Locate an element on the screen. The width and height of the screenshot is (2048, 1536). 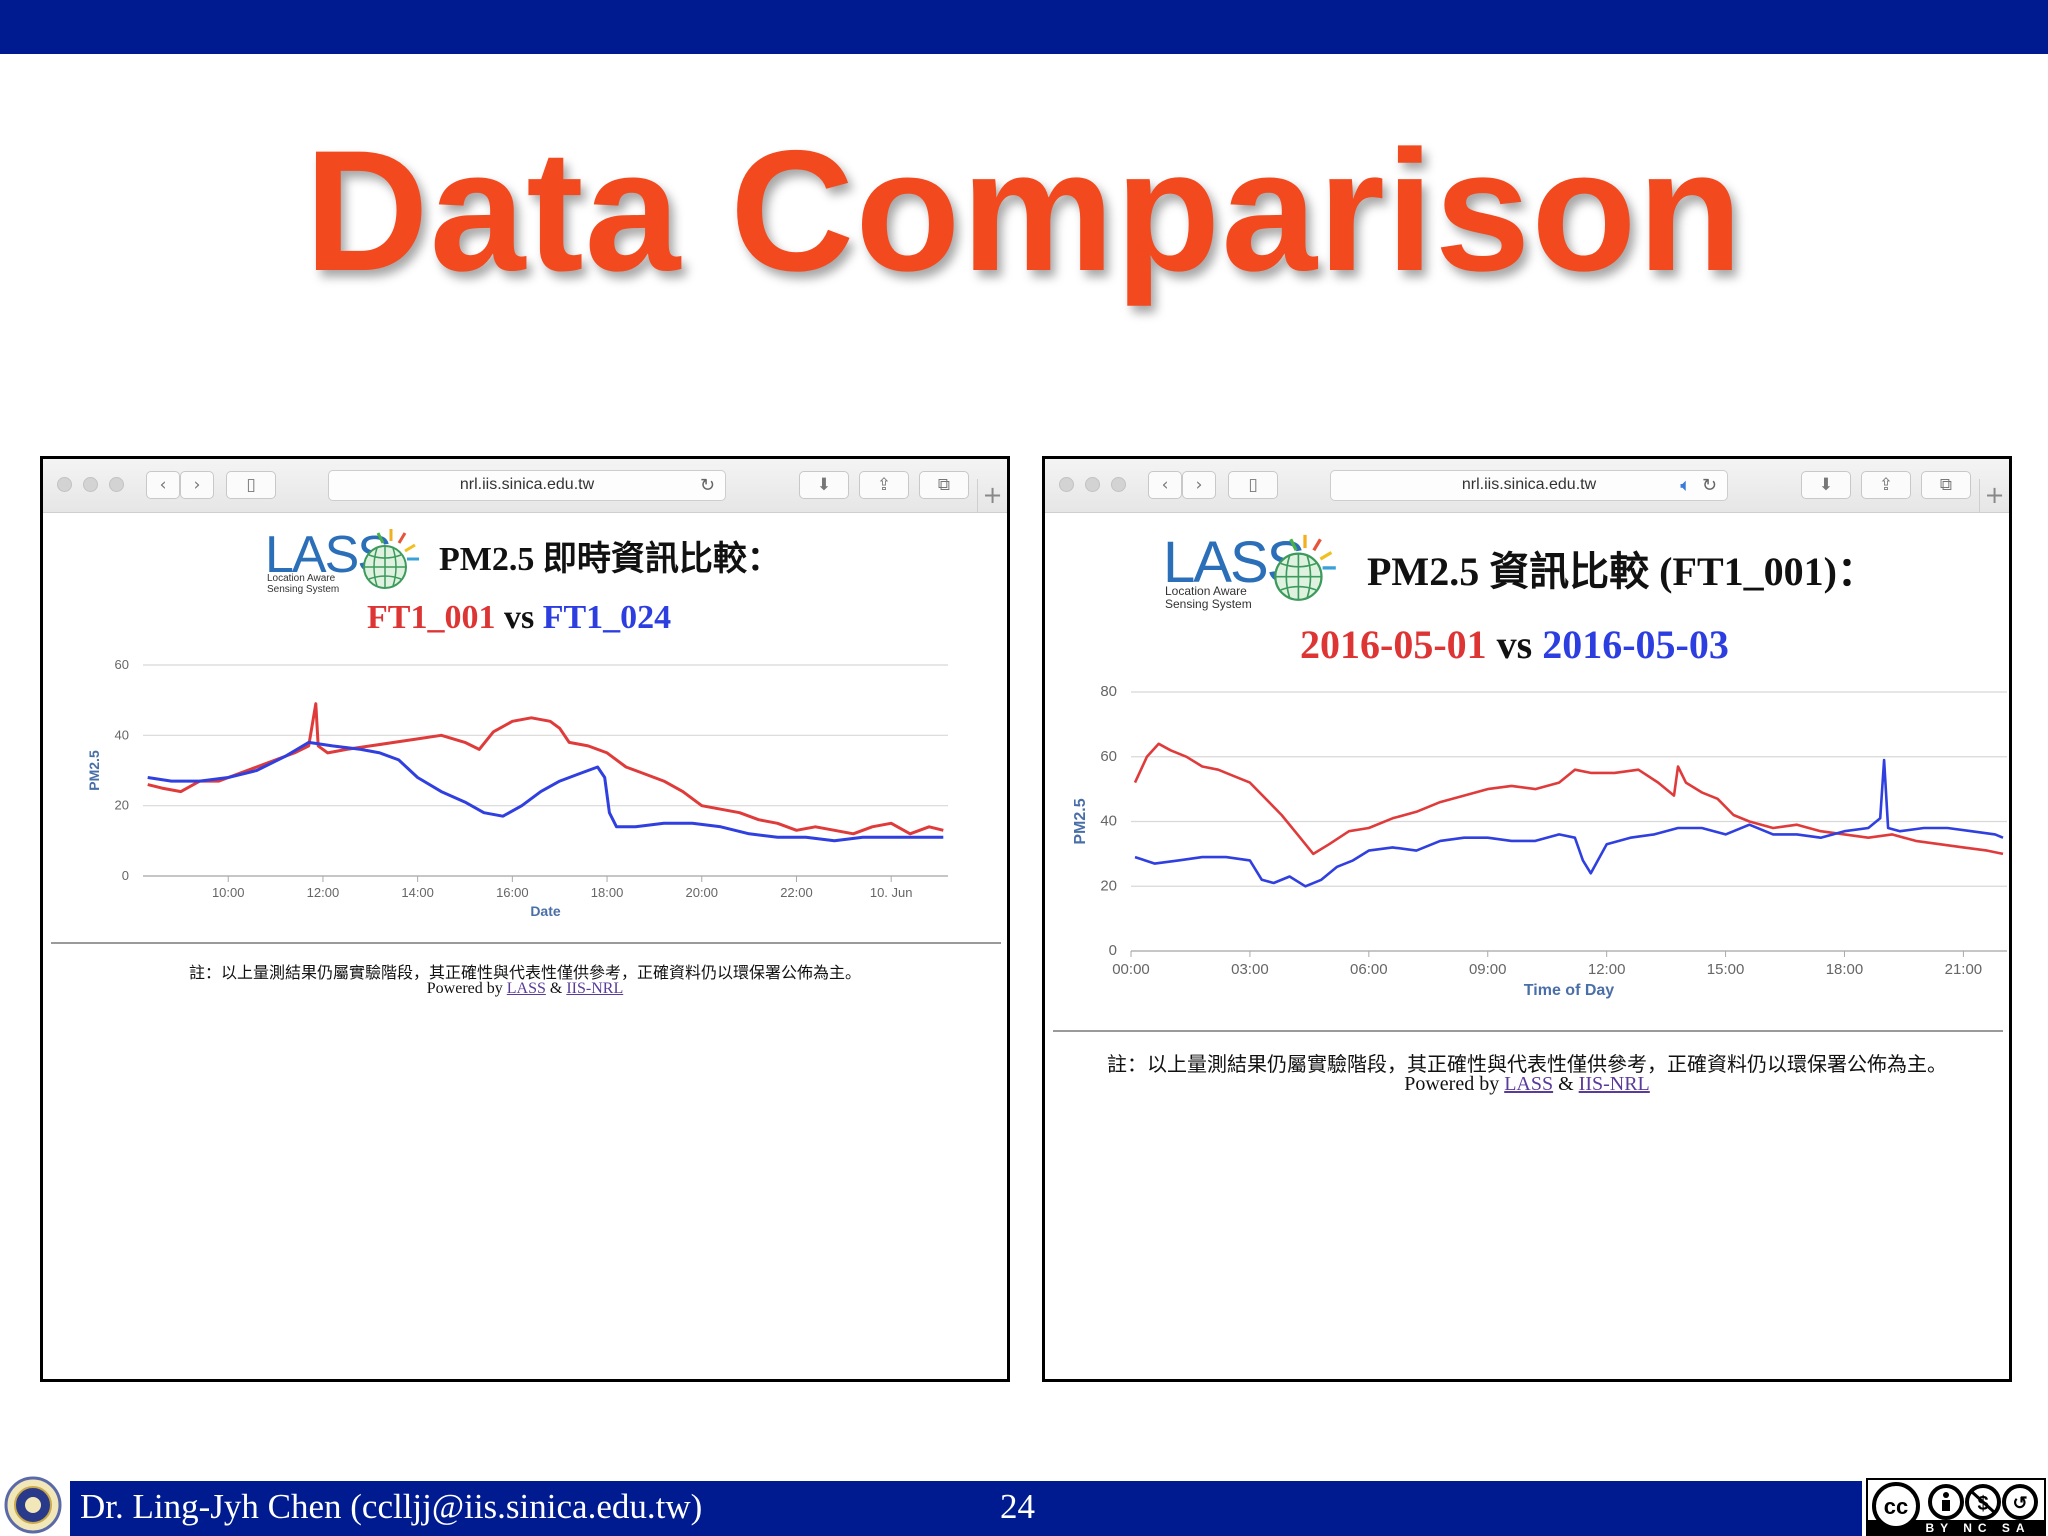
x-axis-label: Date is located at coordinates (545, 911).